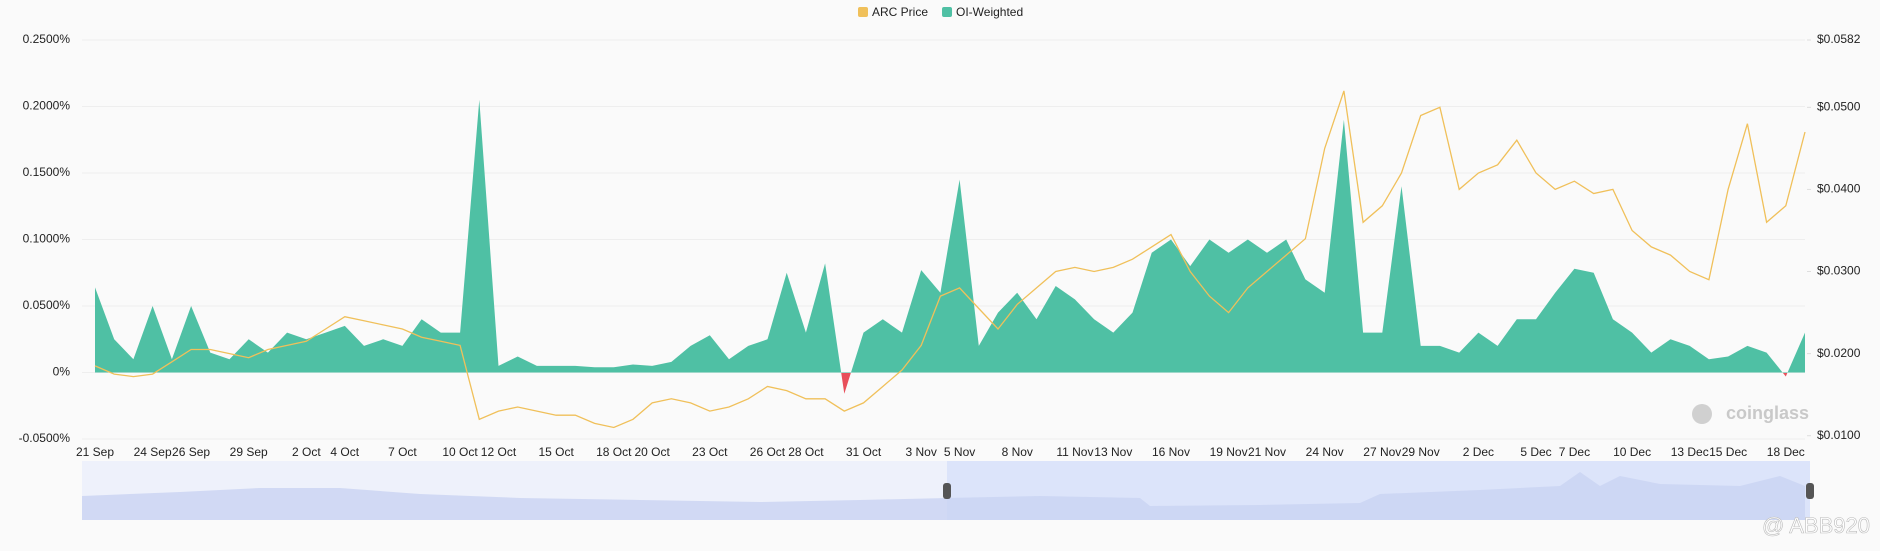  I want to click on watermark: coinglass, so click(1767, 413).